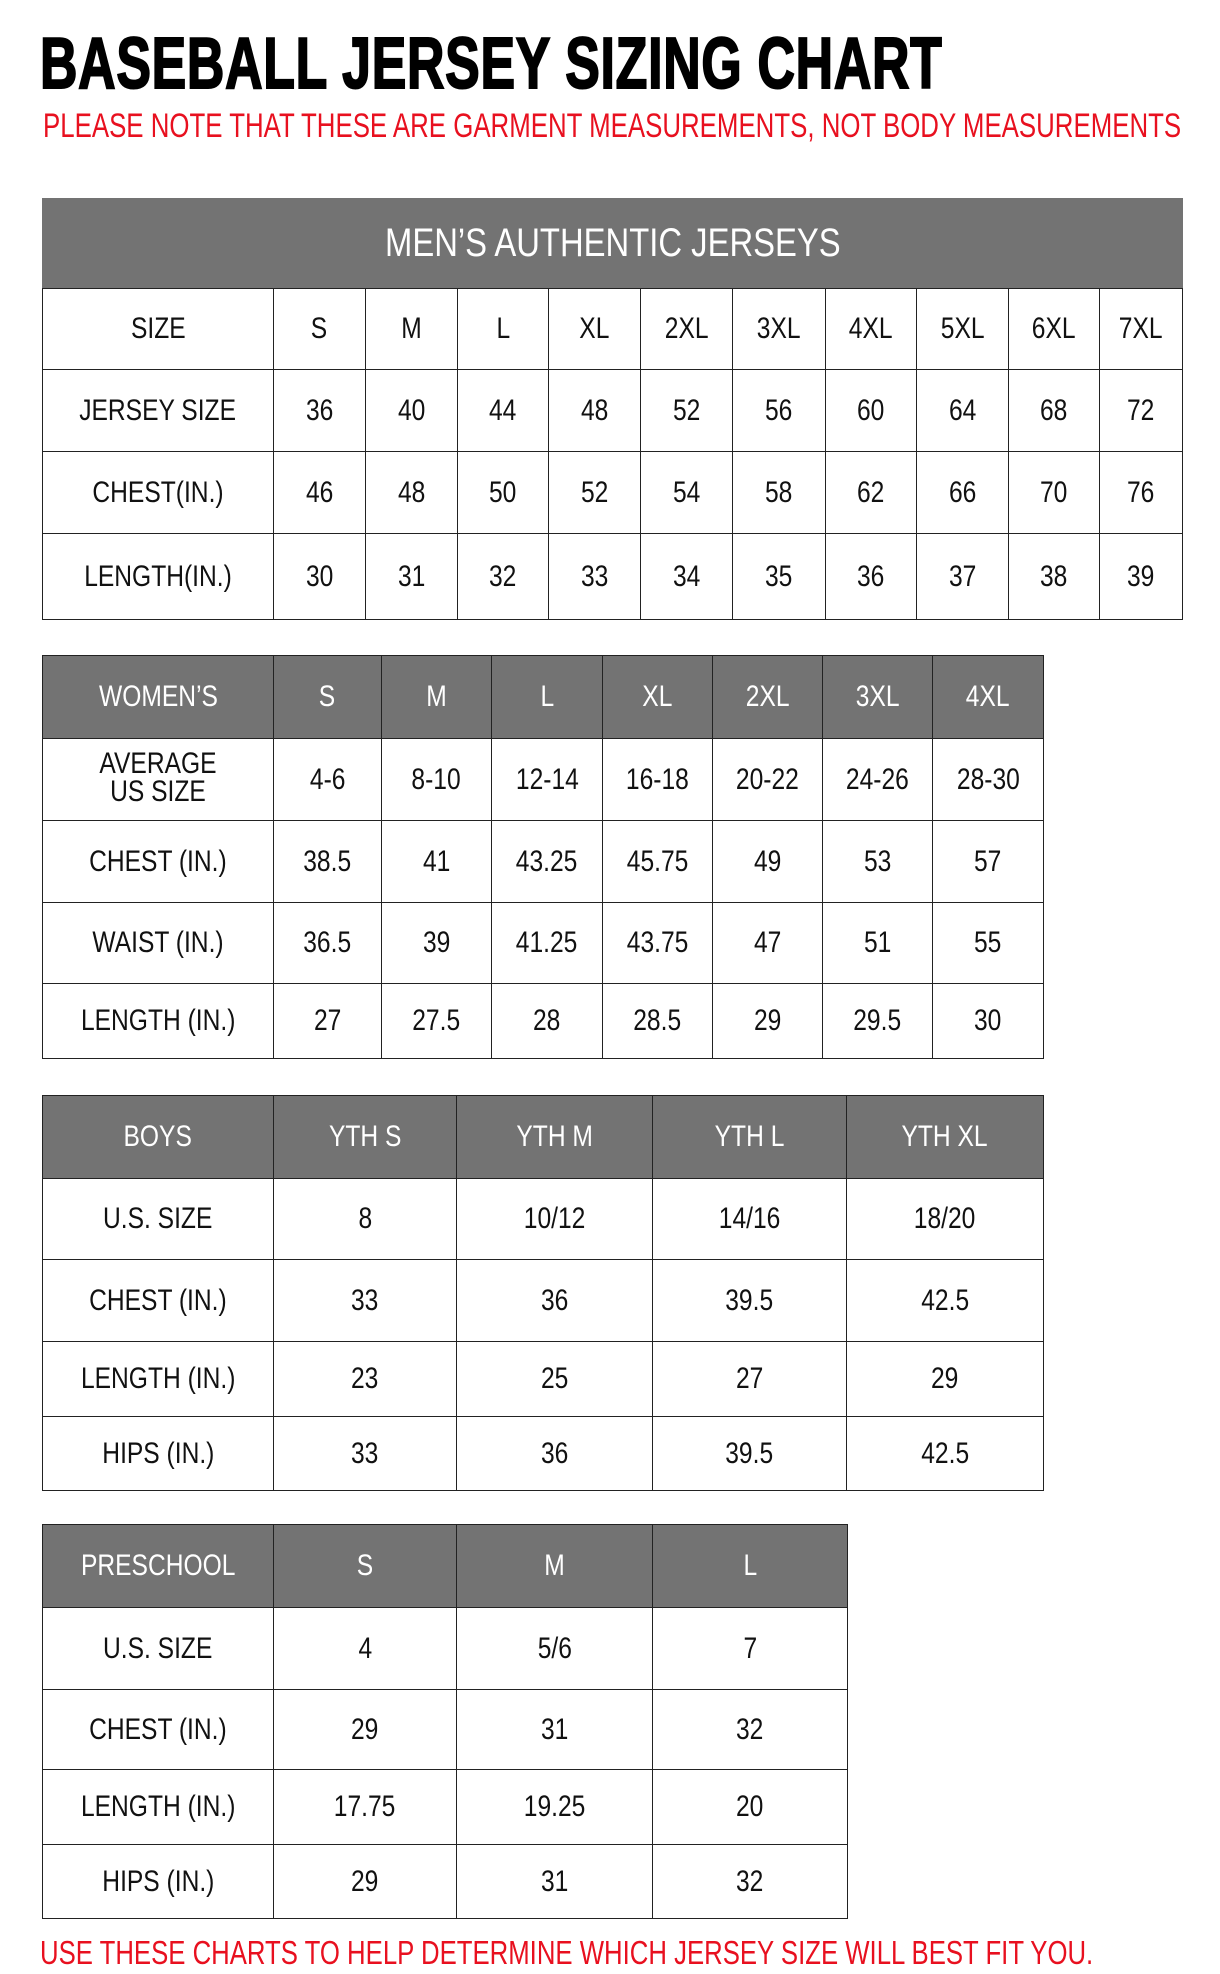  Describe the element at coordinates (877, 1021) in the screenshot. I see `value-cell: 29.5` at that location.